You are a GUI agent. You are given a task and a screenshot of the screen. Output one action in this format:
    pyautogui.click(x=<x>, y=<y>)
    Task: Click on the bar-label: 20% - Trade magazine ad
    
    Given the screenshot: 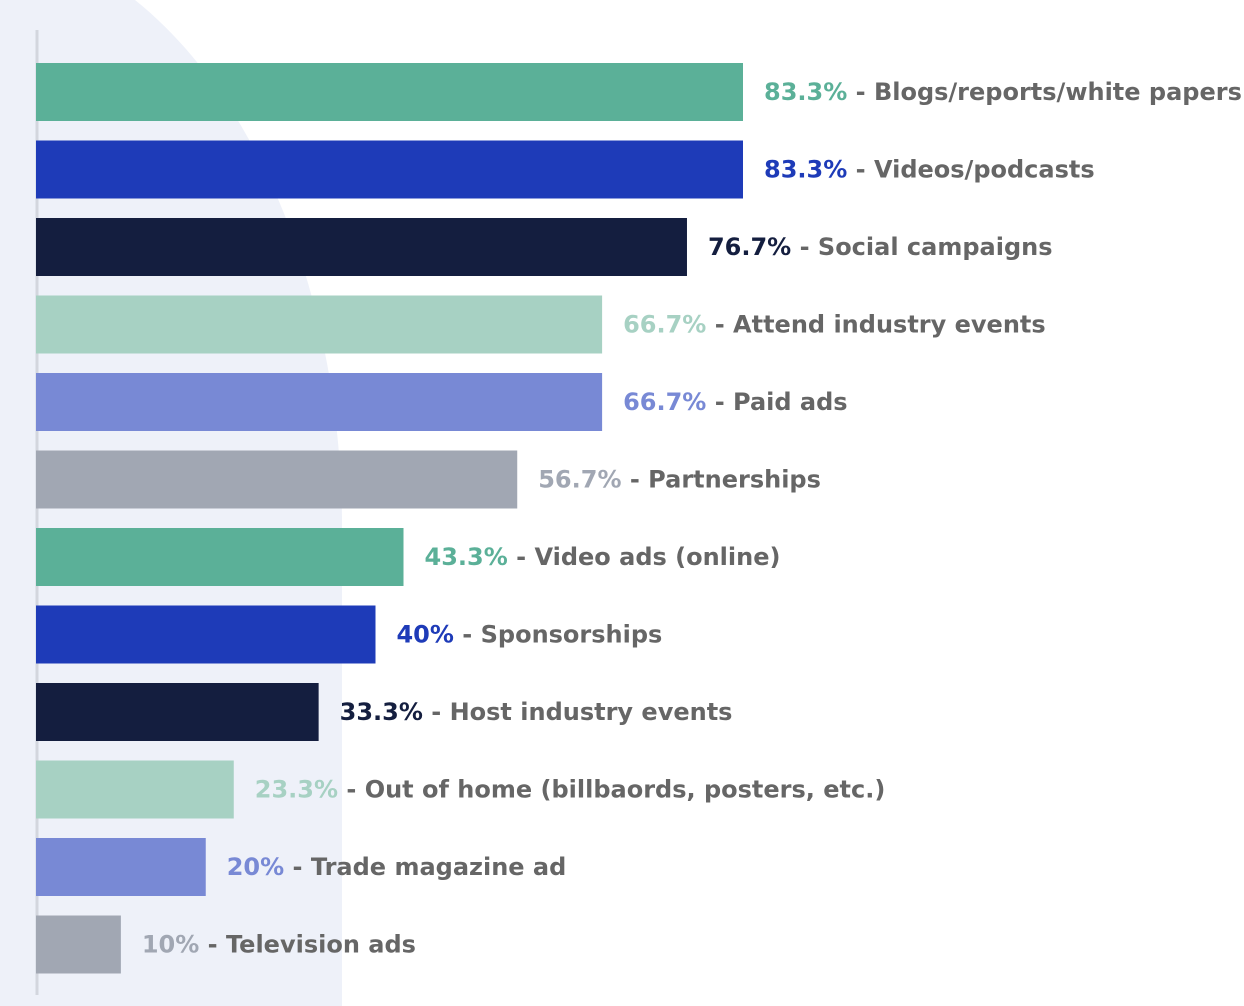 What is the action you would take?
    pyautogui.click(x=397, y=867)
    